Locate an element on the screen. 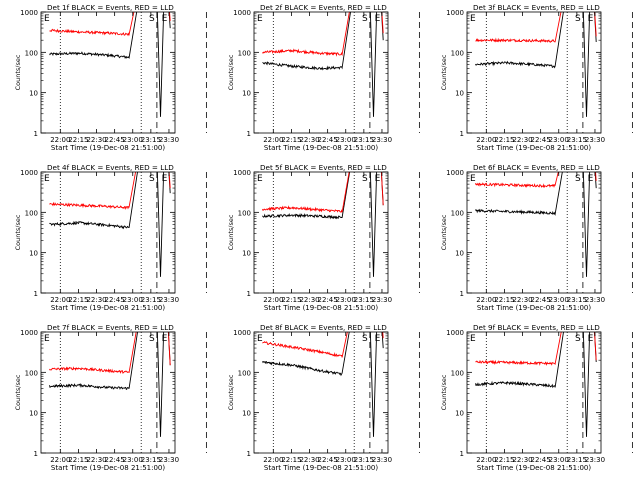 This screenshot has width=640, height=480. panel-title: Det 2f BLACK = Events, RED = LLD is located at coordinates (323, 7).